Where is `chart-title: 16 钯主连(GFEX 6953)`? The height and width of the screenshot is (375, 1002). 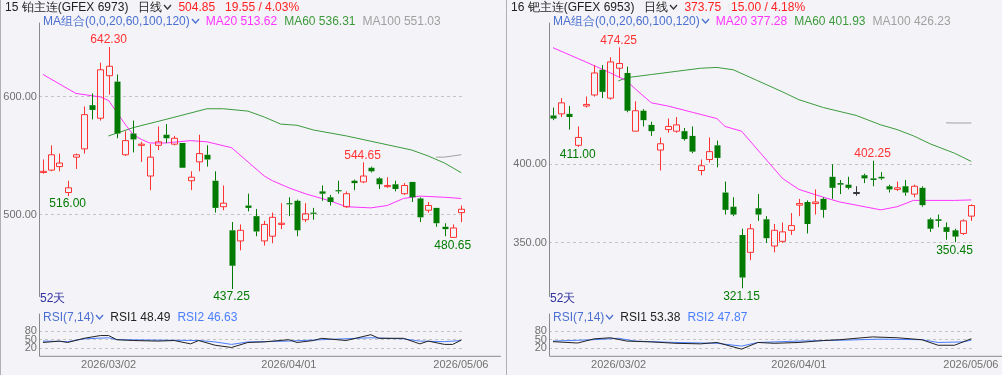
chart-title: 16 钯主连(GFEX 6953) is located at coordinates (573, 7).